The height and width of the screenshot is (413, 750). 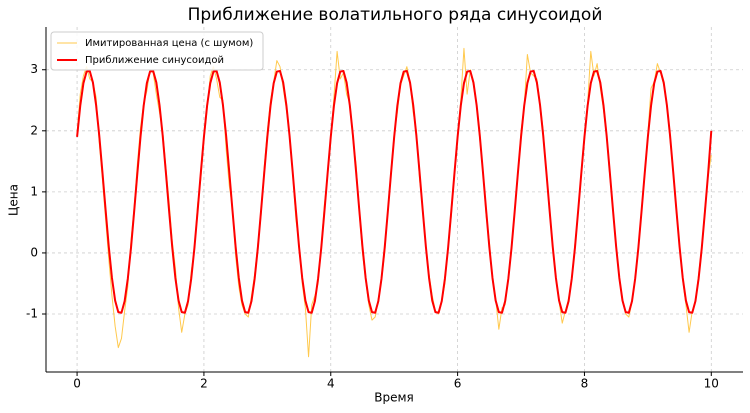 I want to click on x-tick-label: 6, so click(x=458, y=384).